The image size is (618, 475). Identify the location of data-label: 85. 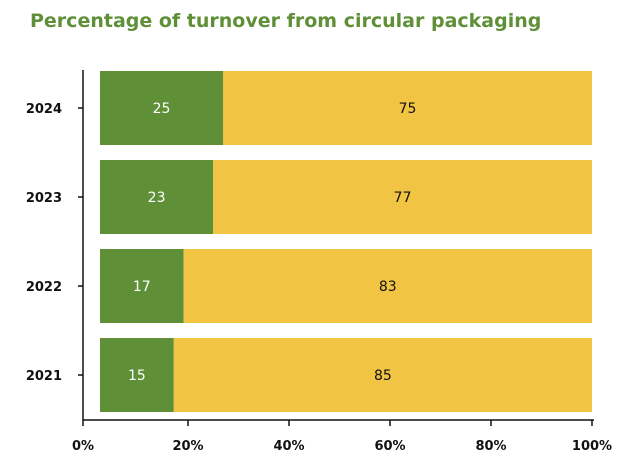
(383, 376).